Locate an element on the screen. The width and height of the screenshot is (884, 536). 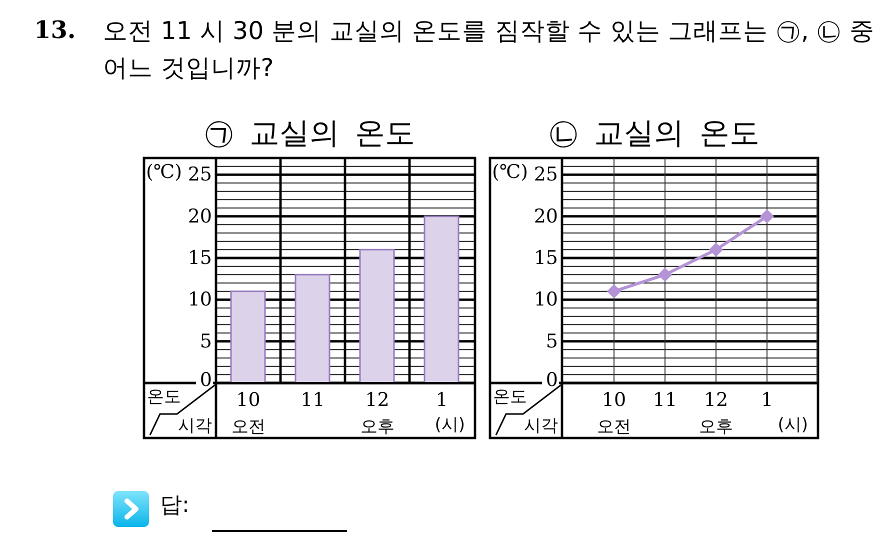
text: 오전 11 시 30 분의 교실의 온도를 짐작할 수 있는 그래프는 ㉠, ㉡ 중 어느 것입니까? is located at coordinates (489, 49).